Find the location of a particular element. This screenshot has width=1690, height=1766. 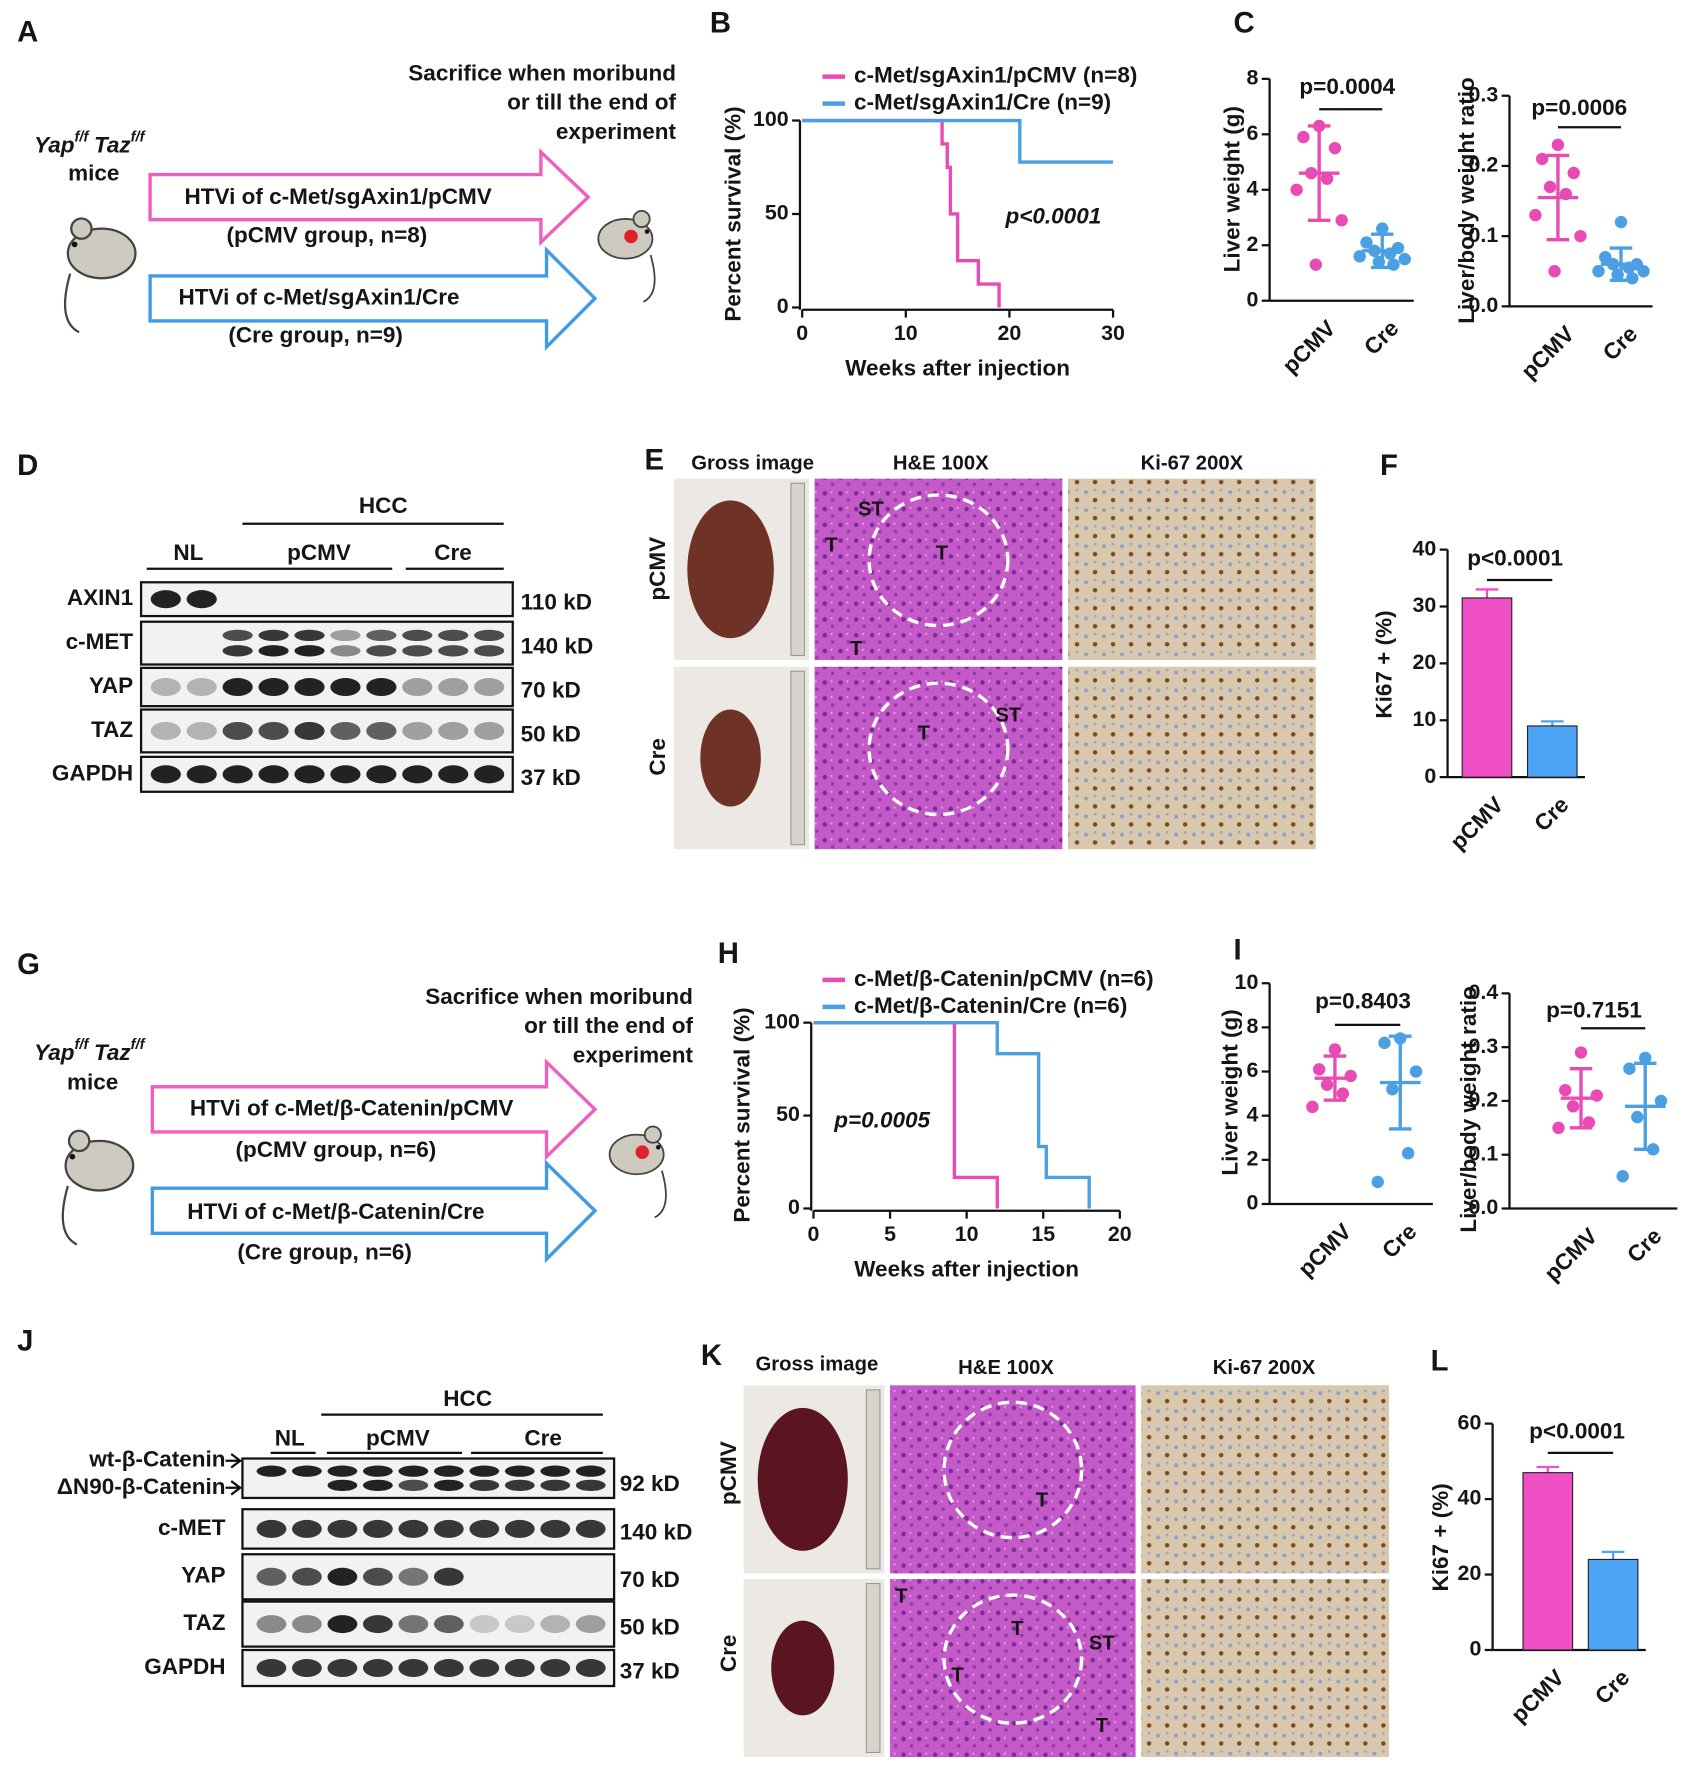

genotype: Yapf/f Tazf/f is located at coordinates (90, 1051).